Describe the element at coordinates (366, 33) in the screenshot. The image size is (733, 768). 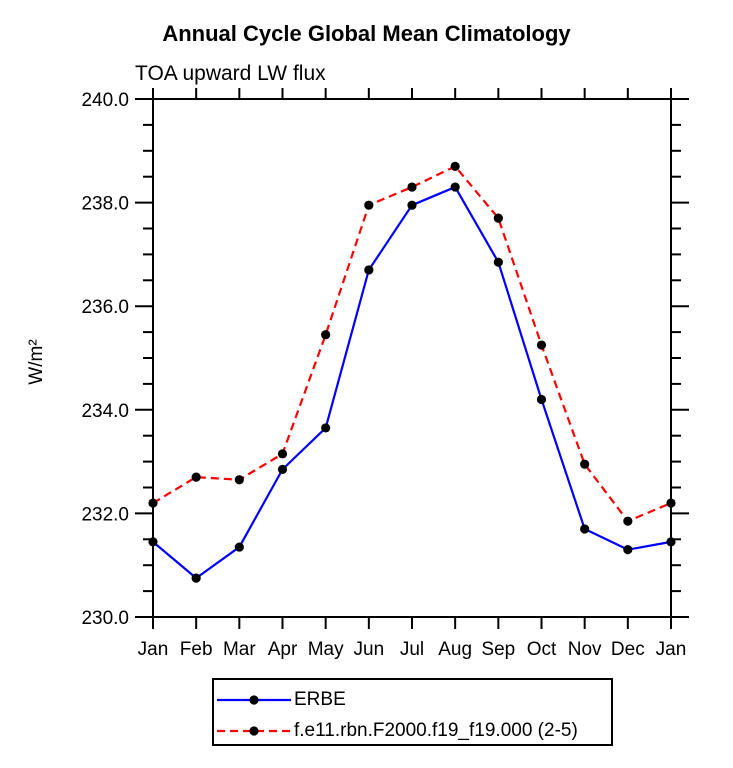
I see `chart-title: Annual Cycle Global Mean Climatology` at that location.